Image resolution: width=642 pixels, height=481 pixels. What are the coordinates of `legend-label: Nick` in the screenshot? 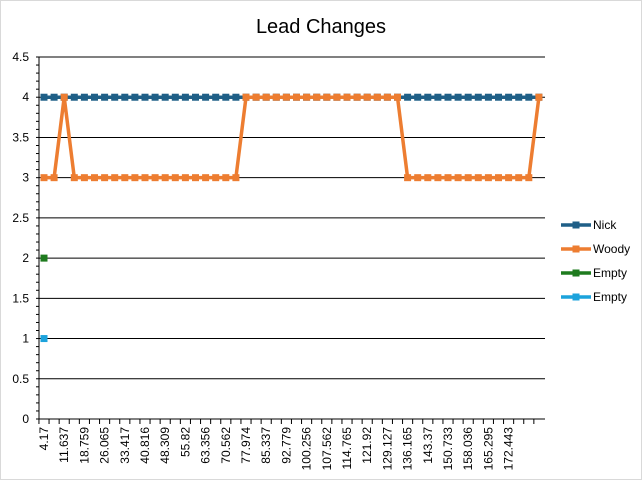 It's located at (605, 225).